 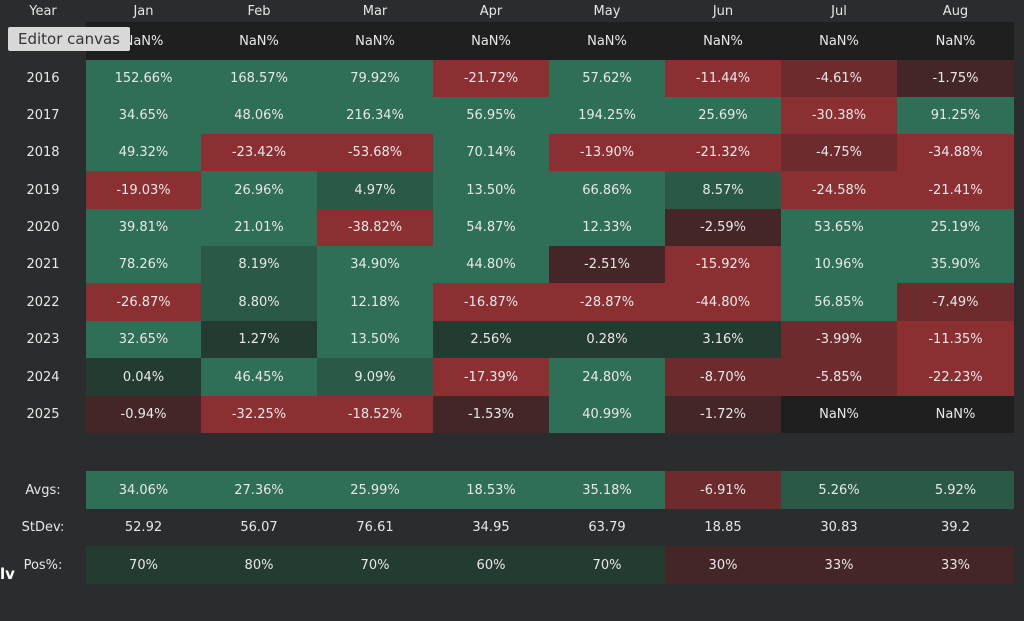 What do you see at coordinates (723, 414) in the screenshot?
I see `return-cell: -1.72%` at bounding box center [723, 414].